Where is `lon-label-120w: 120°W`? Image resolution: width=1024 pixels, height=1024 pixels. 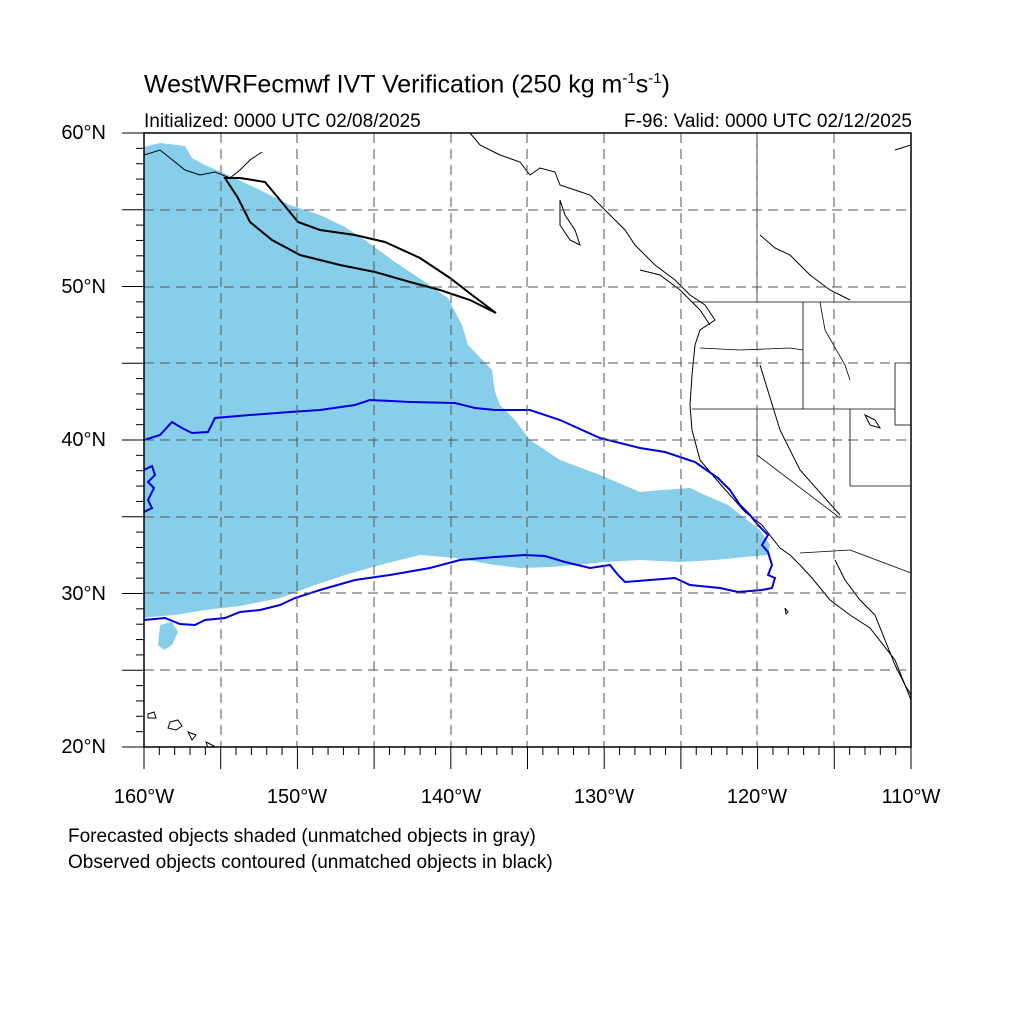 lon-label-120w: 120°W is located at coordinates (757, 797).